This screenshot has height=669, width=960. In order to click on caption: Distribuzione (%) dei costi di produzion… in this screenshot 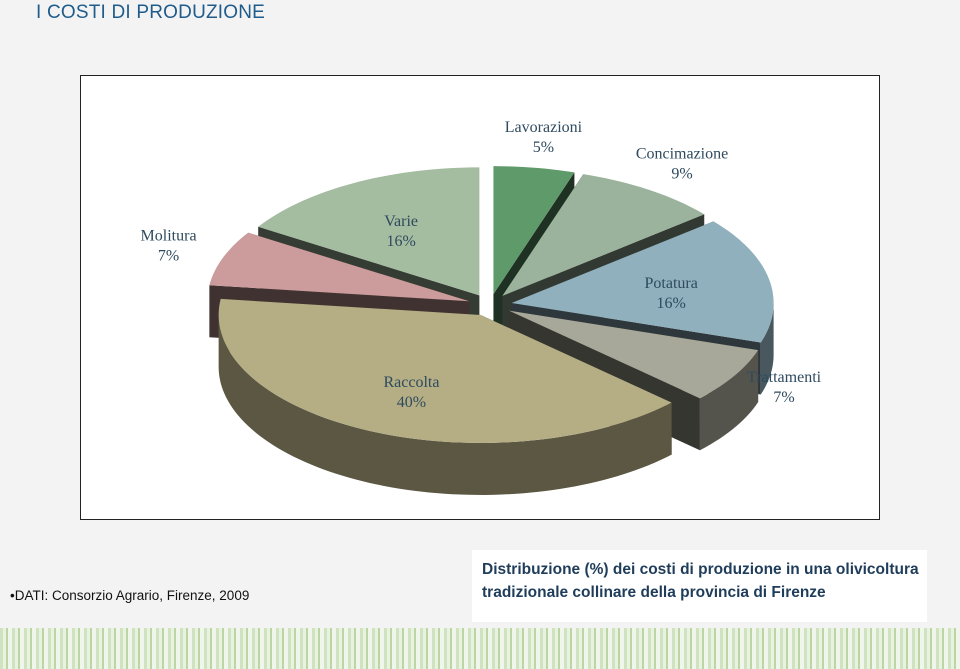, I will do `click(699, 586)`.